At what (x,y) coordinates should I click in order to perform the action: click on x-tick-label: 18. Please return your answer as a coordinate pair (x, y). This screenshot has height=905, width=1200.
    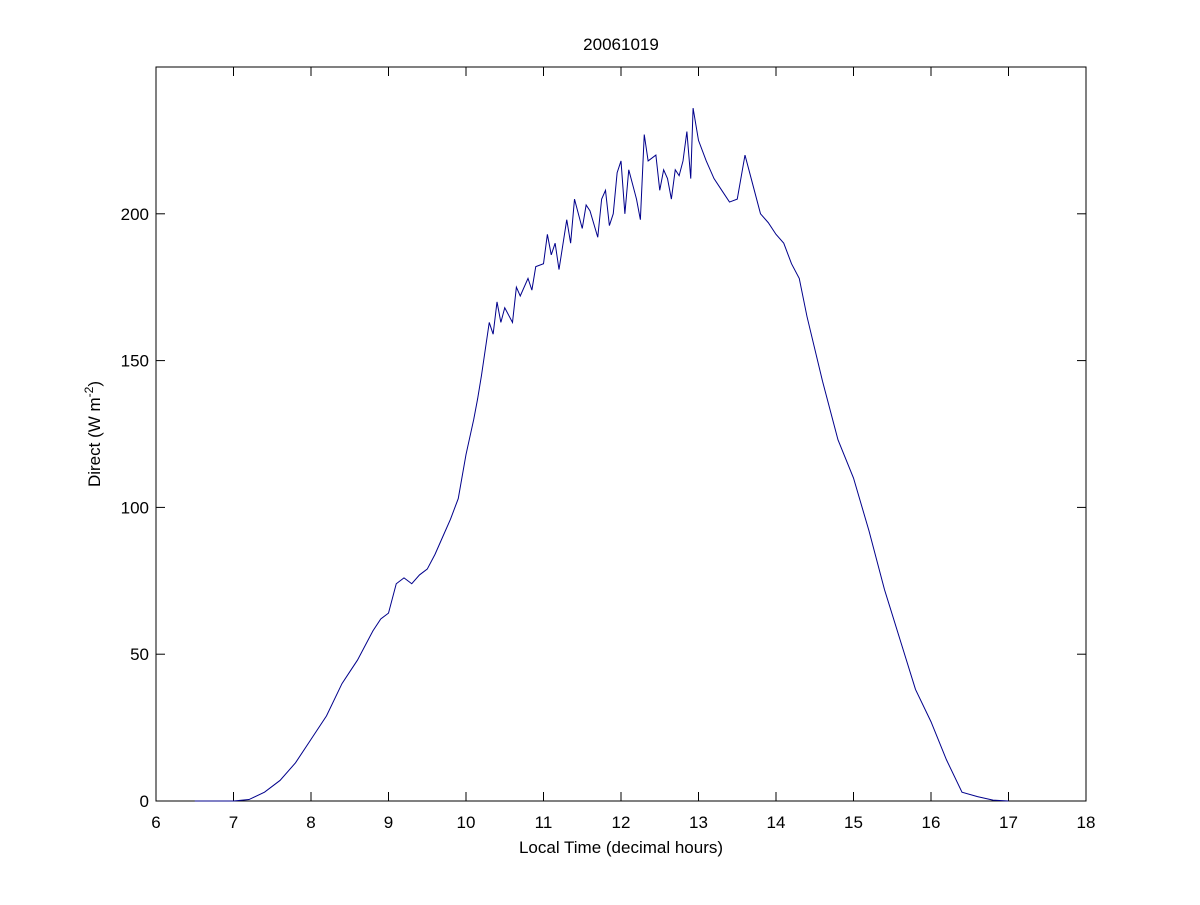
    Looking at the image, I should click on (1086, 822).